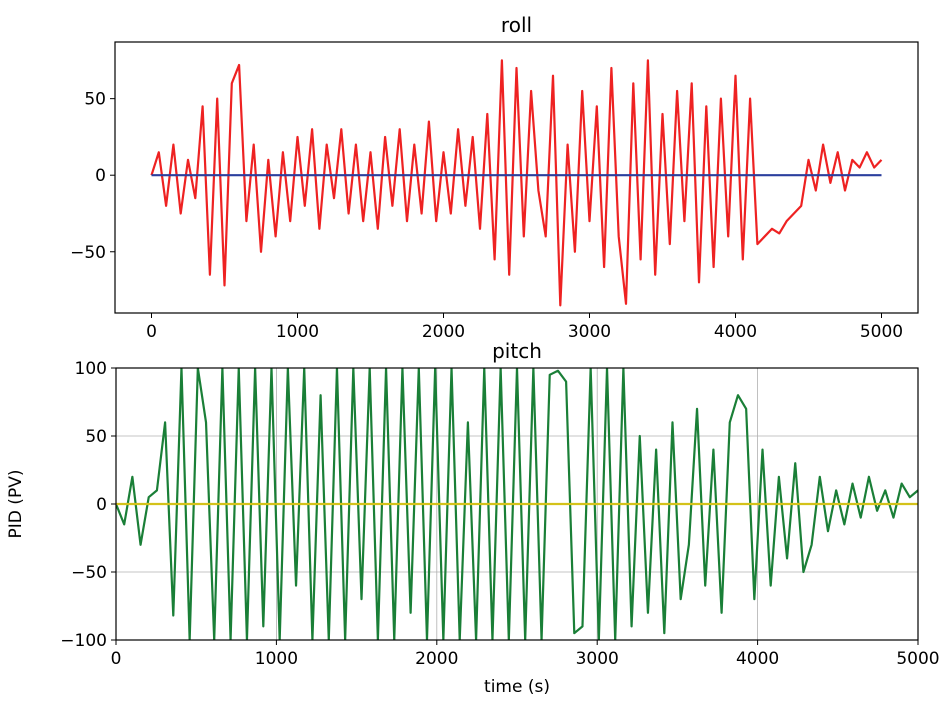  Describe the element at coordinates (517, 687) in the screenshot. I see `x-axis-label: time (s)` at that location.